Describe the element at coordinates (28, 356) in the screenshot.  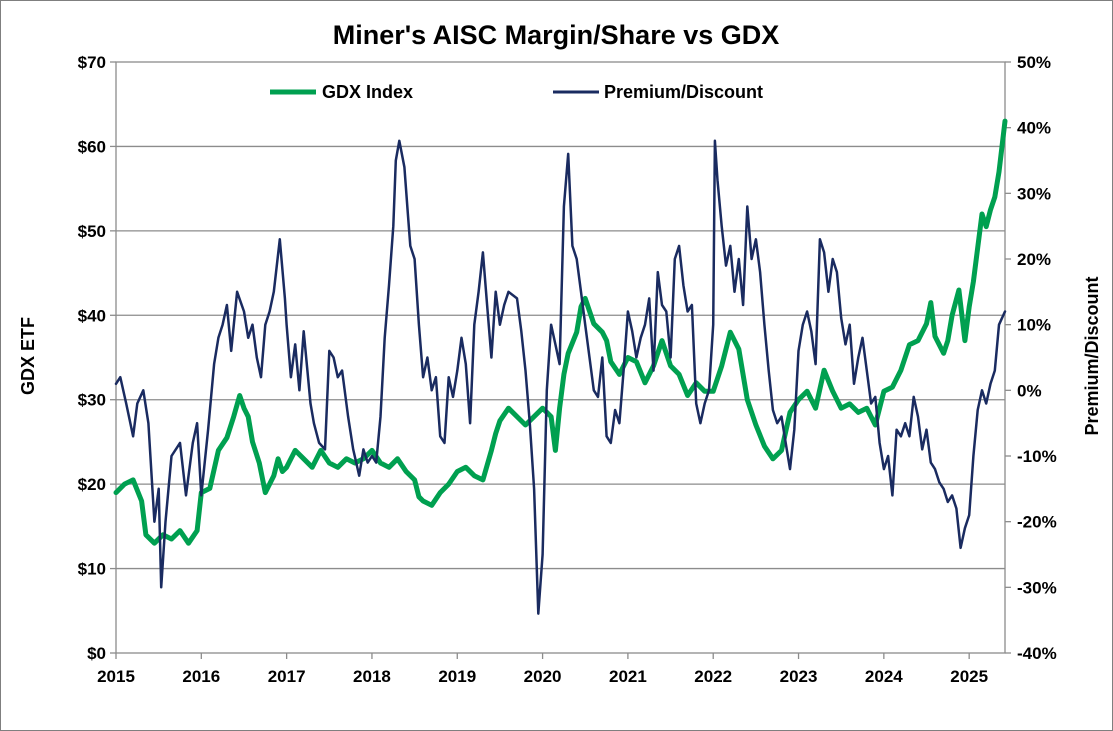
I see `left-axis-title: GDX ETF` at that location.